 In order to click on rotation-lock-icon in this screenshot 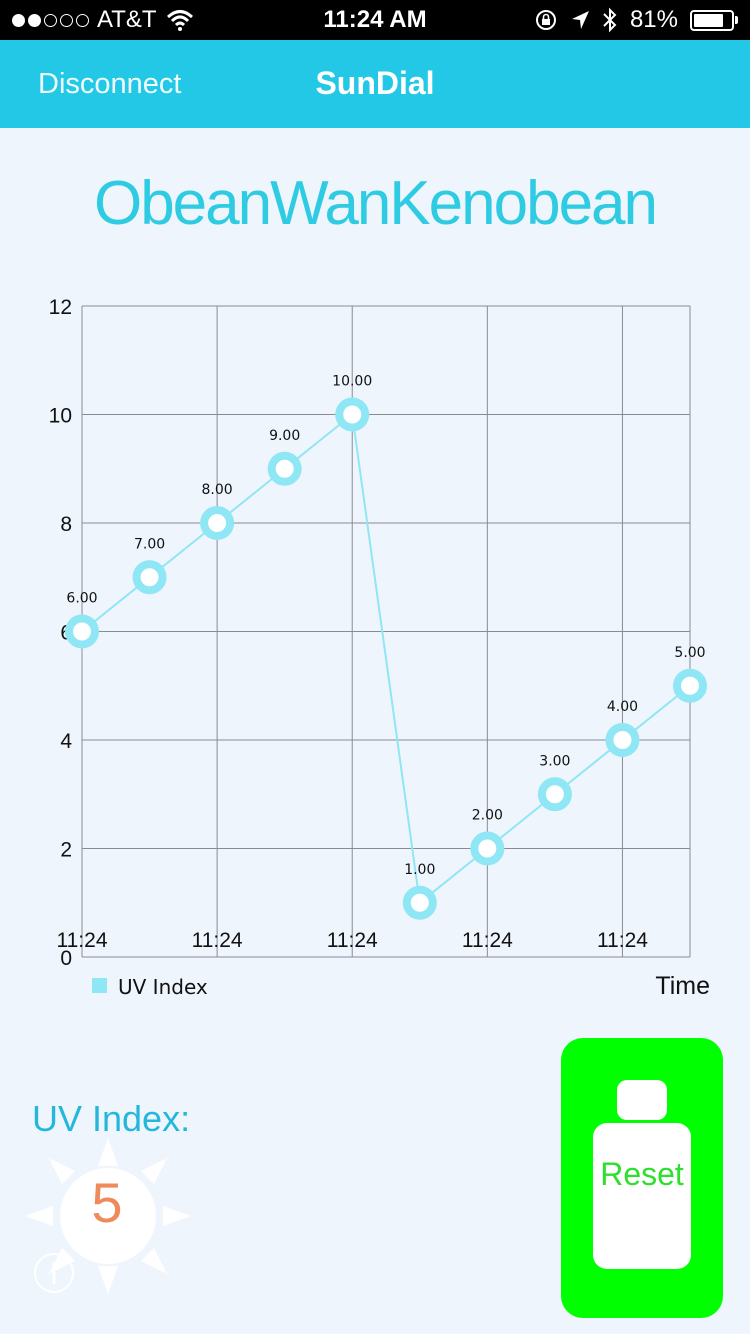, I will do `click(545, 20)`.